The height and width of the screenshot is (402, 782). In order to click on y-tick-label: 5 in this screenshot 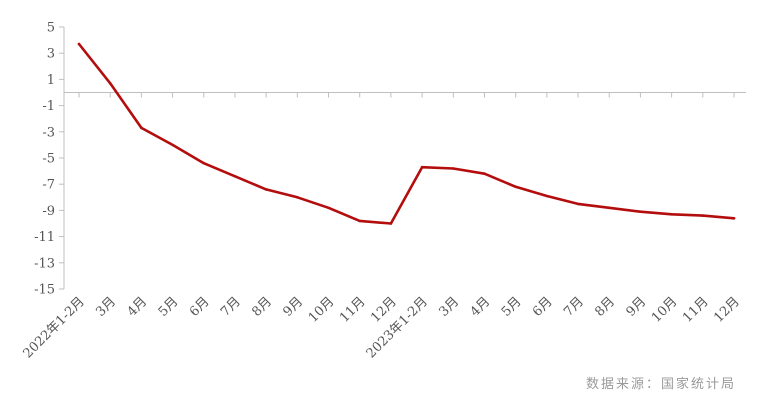, I will do `click(51, 28)`.